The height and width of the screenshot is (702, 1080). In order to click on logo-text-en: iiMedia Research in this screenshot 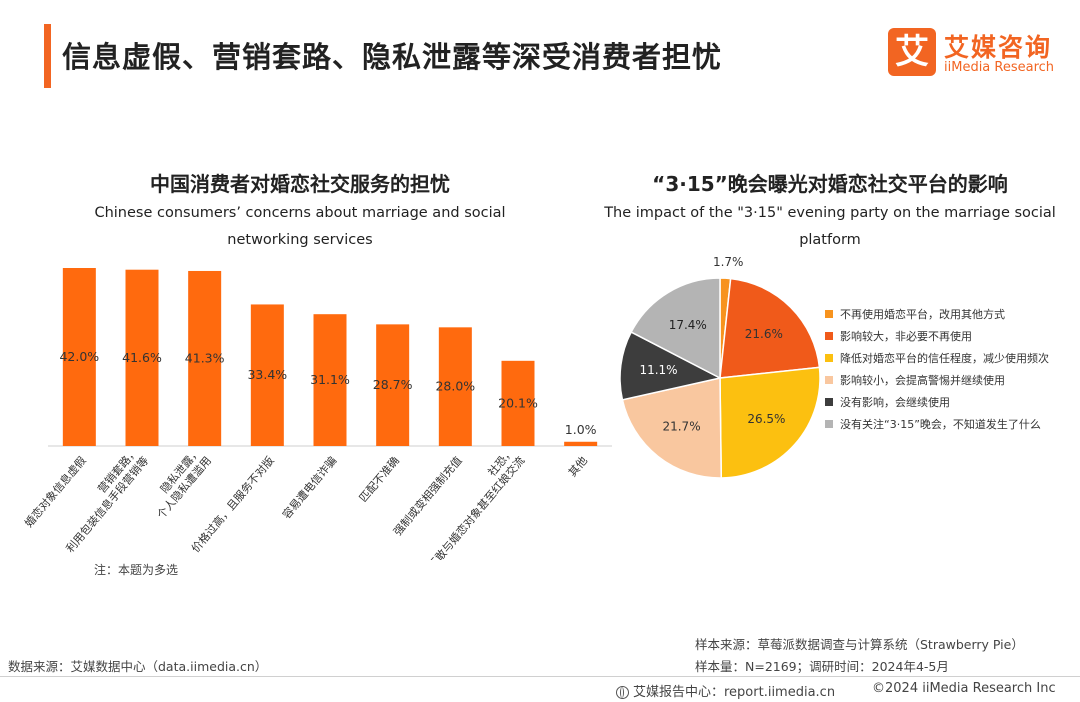, I will do `click(999, 67)`.